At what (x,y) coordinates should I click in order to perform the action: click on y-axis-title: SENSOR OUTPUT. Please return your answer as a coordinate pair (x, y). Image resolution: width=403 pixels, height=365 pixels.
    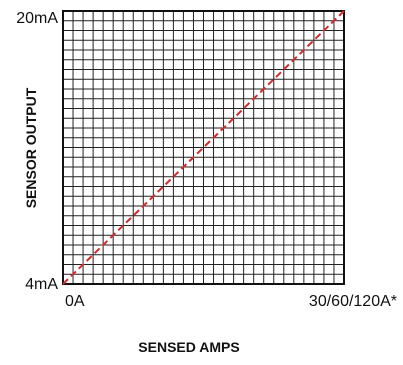
    Looking at the image, I should click on (31, 147).